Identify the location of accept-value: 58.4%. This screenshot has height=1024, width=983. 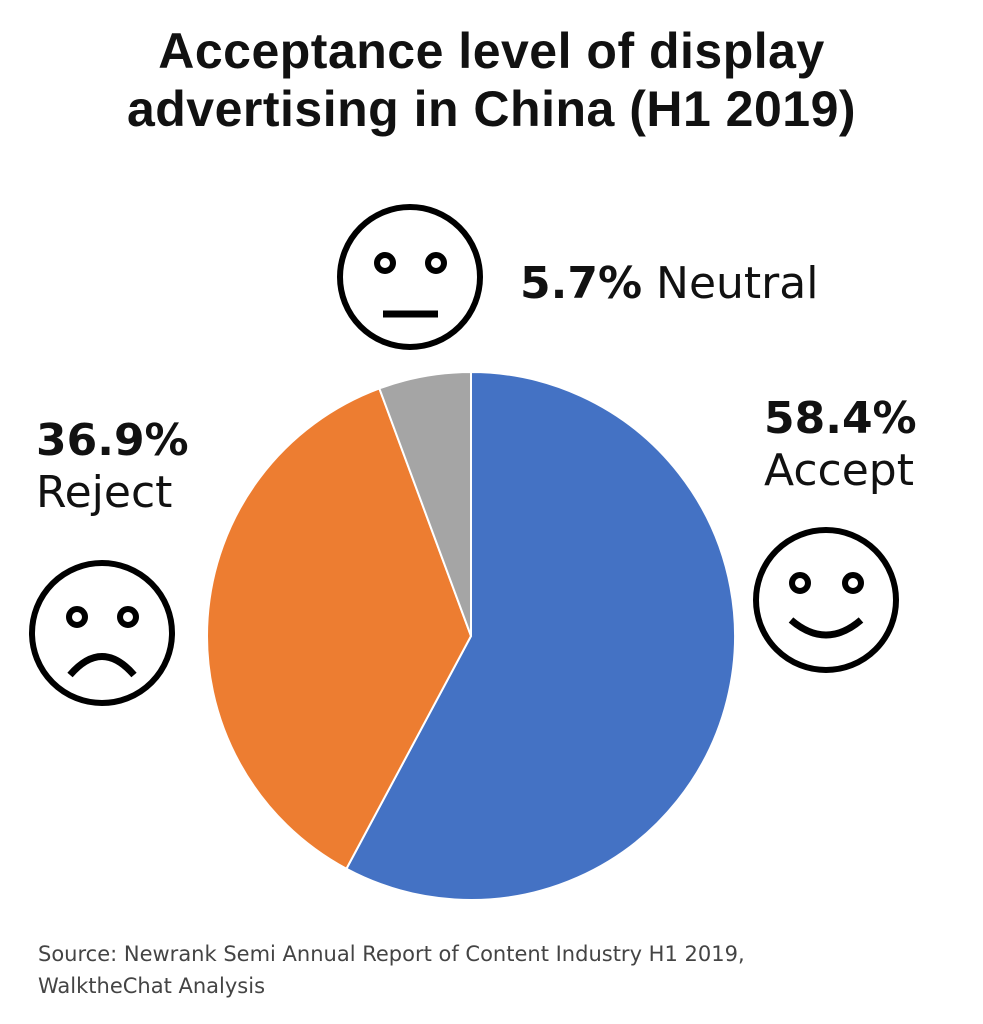
(840, 418).